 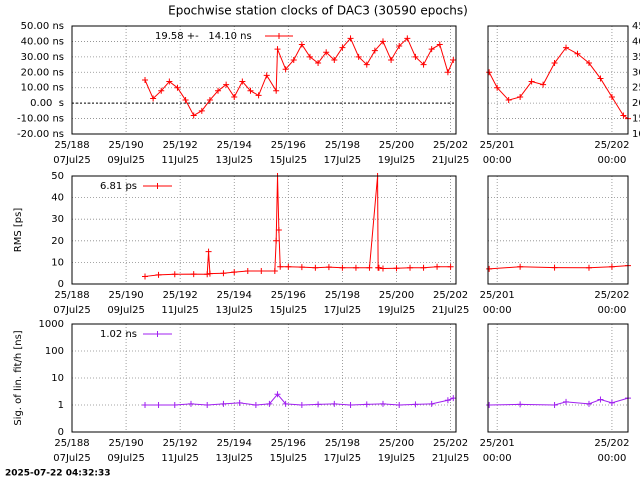 What do you see at coordinates (71, 145) in the screenshot?
I see `x-tick-label: 25/188` at bounding box center [71, 145].